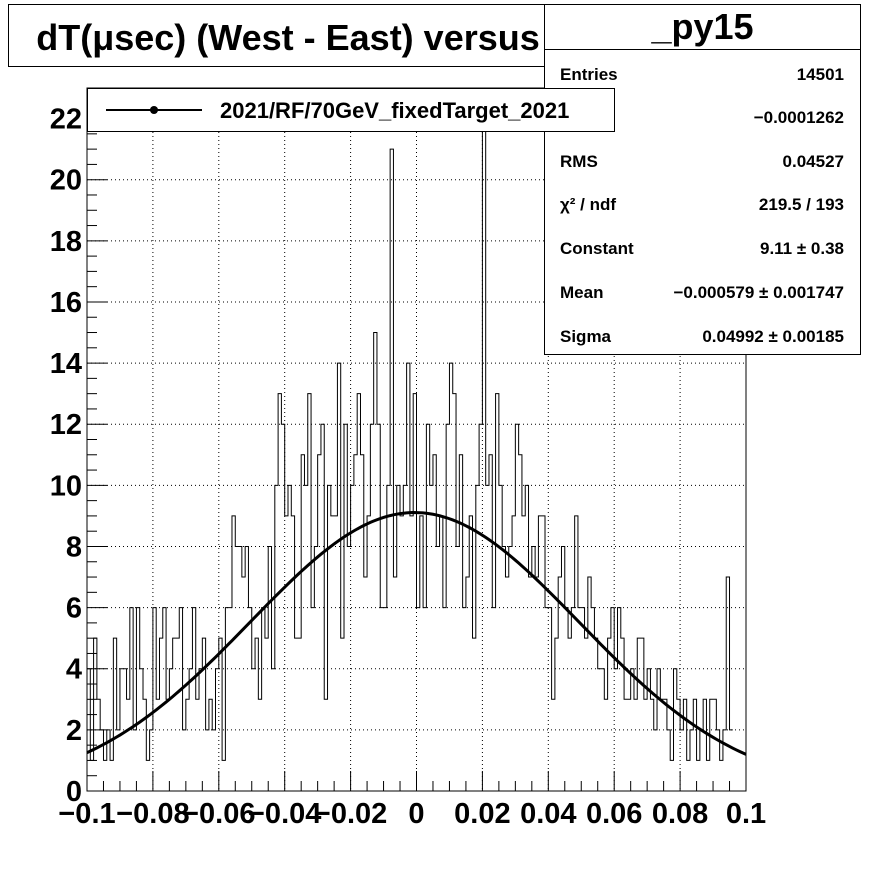  I want to click on stats-row-mean: −0.0001262, so click(702, 123).